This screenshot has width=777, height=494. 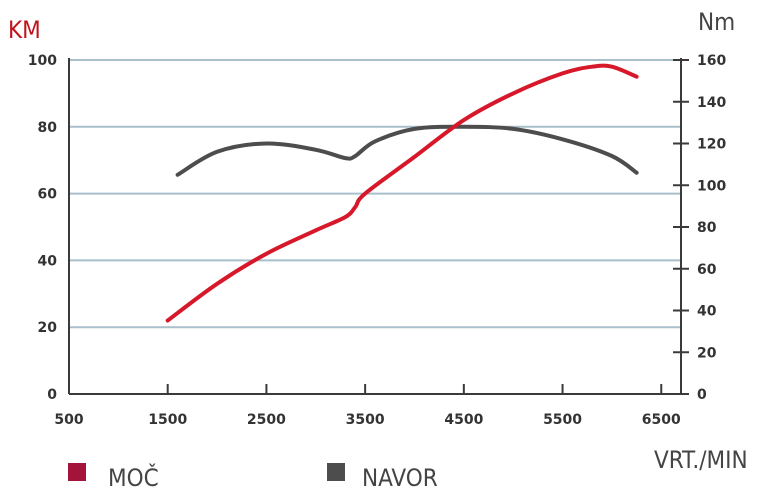 I want to click on right-tick-60: 60, so click(x=707, y=270).